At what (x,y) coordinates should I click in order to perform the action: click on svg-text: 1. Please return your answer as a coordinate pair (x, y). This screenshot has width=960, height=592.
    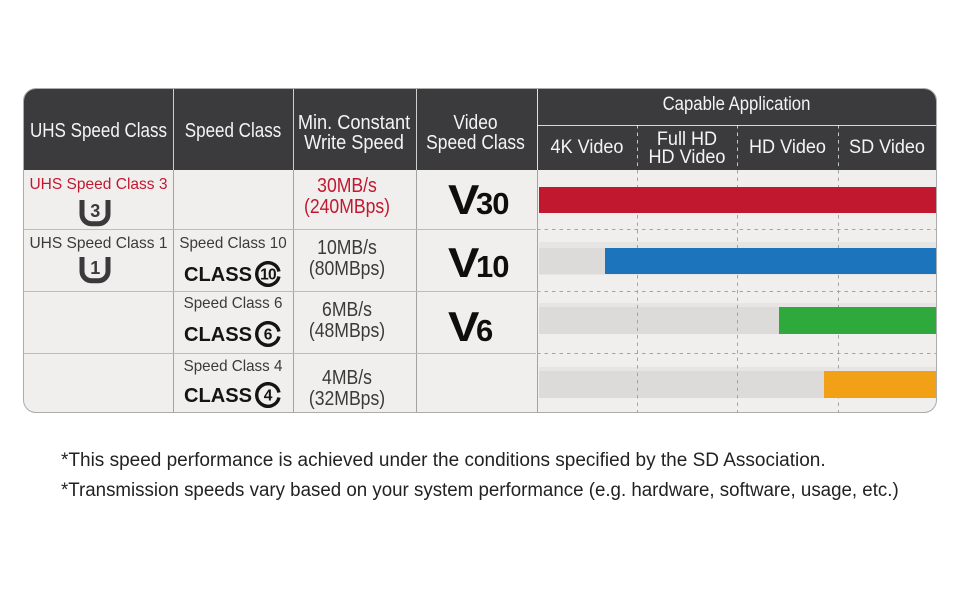
    Looking at the image, I should click on (95, 268).